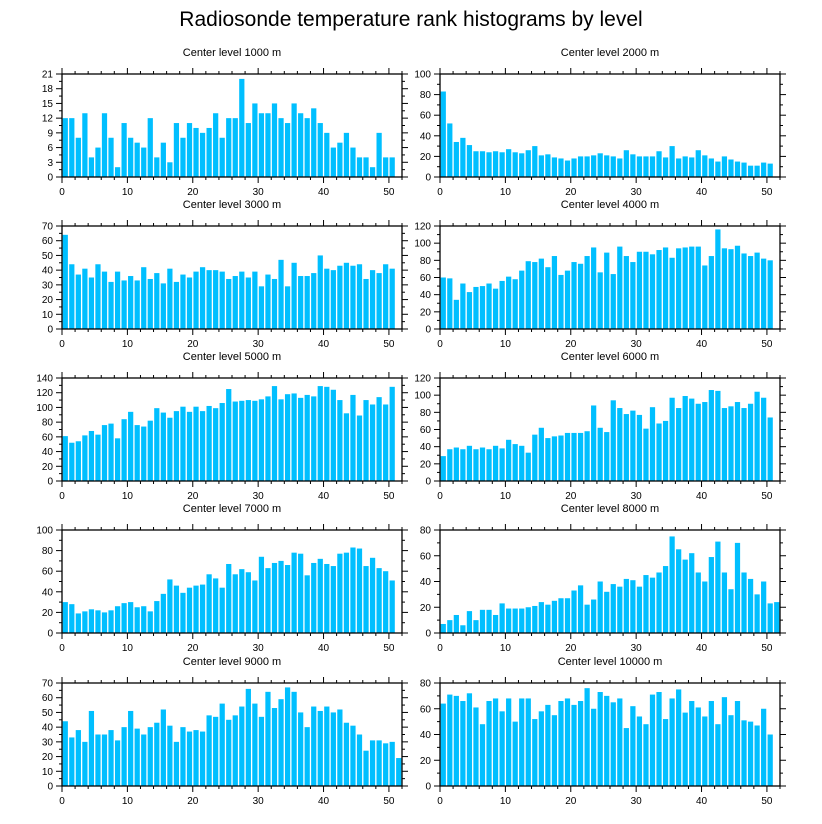 The image size is (822, 824). What do you see at coordinates (48, 467) in the screenshot?
I see `y-tick-label: 20` at bounding box center [48, 467].